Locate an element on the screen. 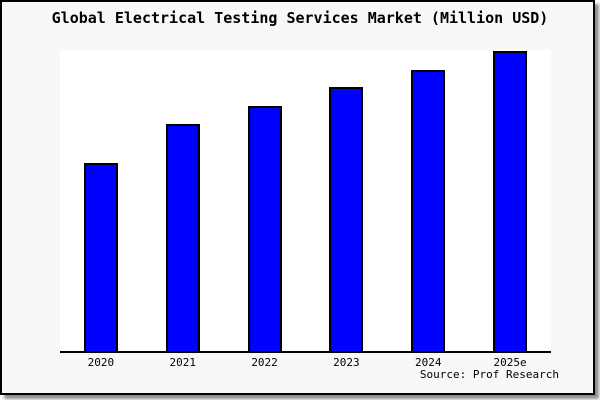 Image resolution: width=600 pixels, height=400 pixels. bar-2021 is located at coordinates (182, 237).